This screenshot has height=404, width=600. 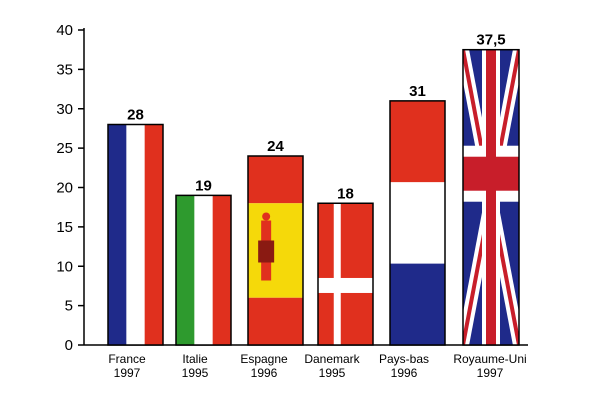 What do you see at coordinates (417, 91) in the screenshot?
I see `data-label: 31` at bounding box center [417, 91].